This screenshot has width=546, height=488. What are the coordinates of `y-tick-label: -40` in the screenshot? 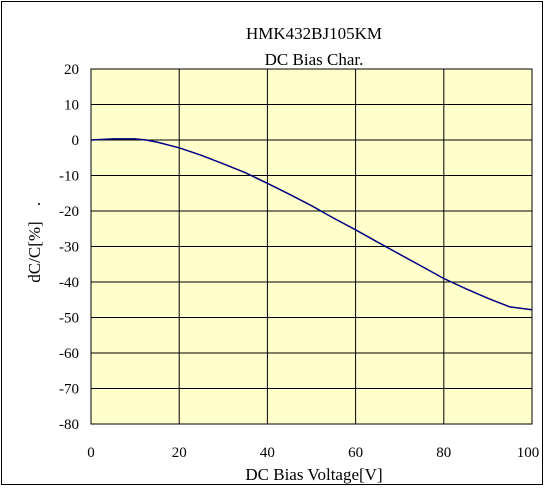 It's located at (69, 283).